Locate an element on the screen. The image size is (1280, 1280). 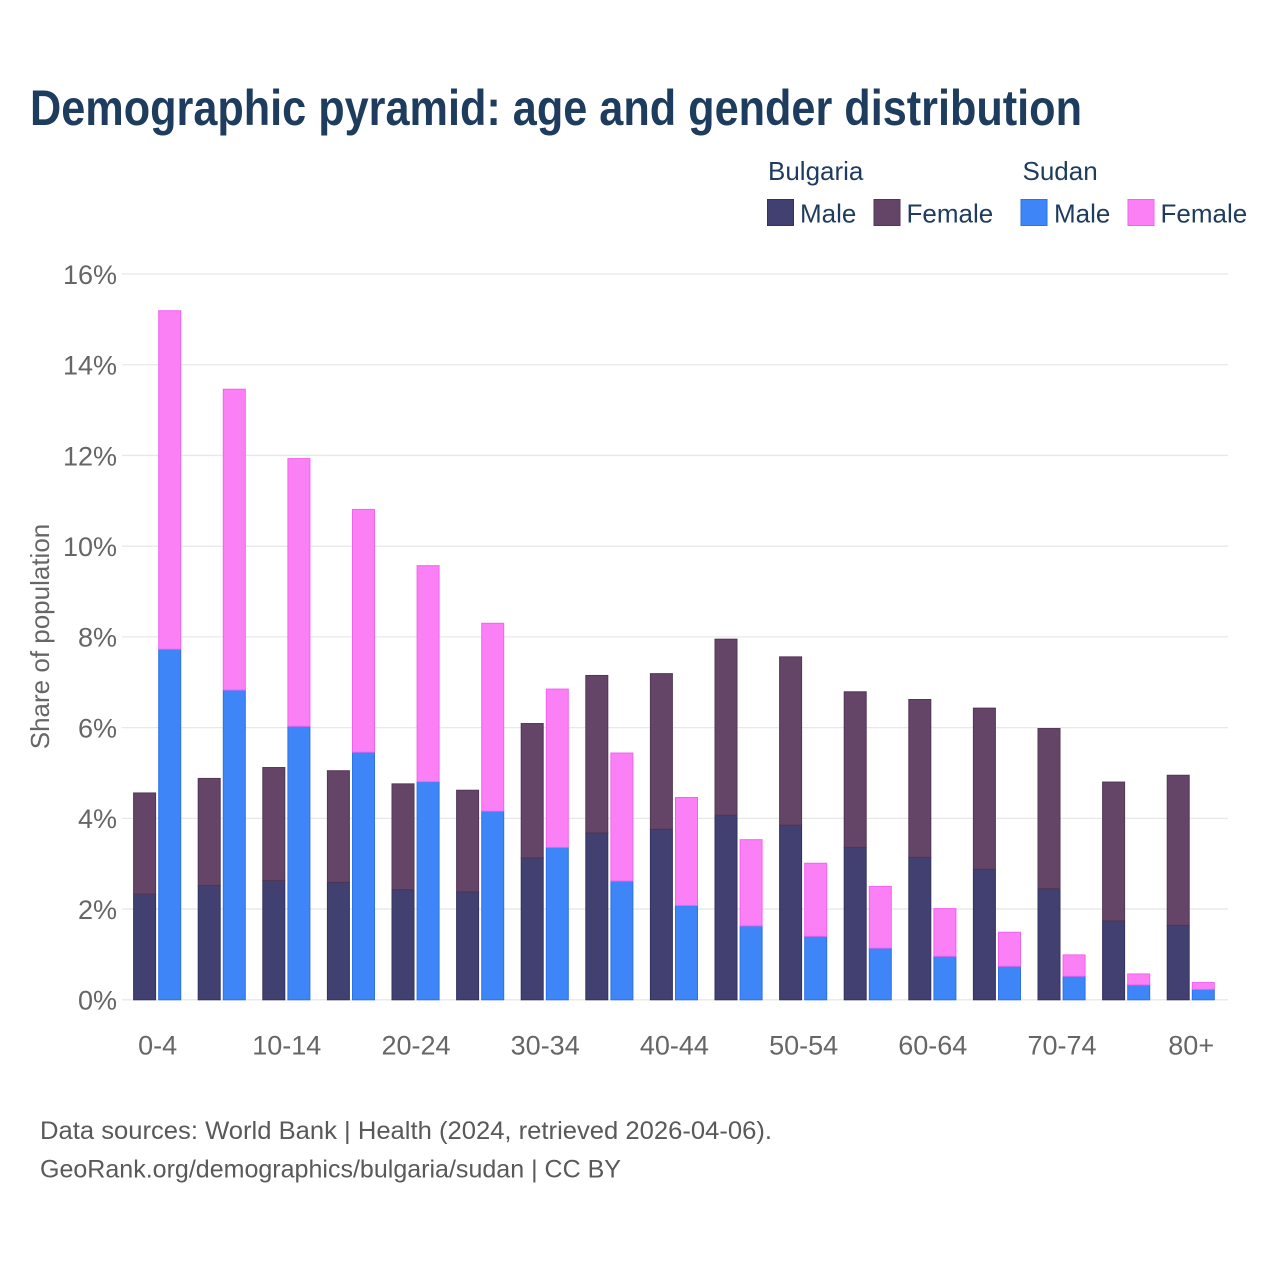
svg-text: 10-14 is located at coordinates (286, 1046).